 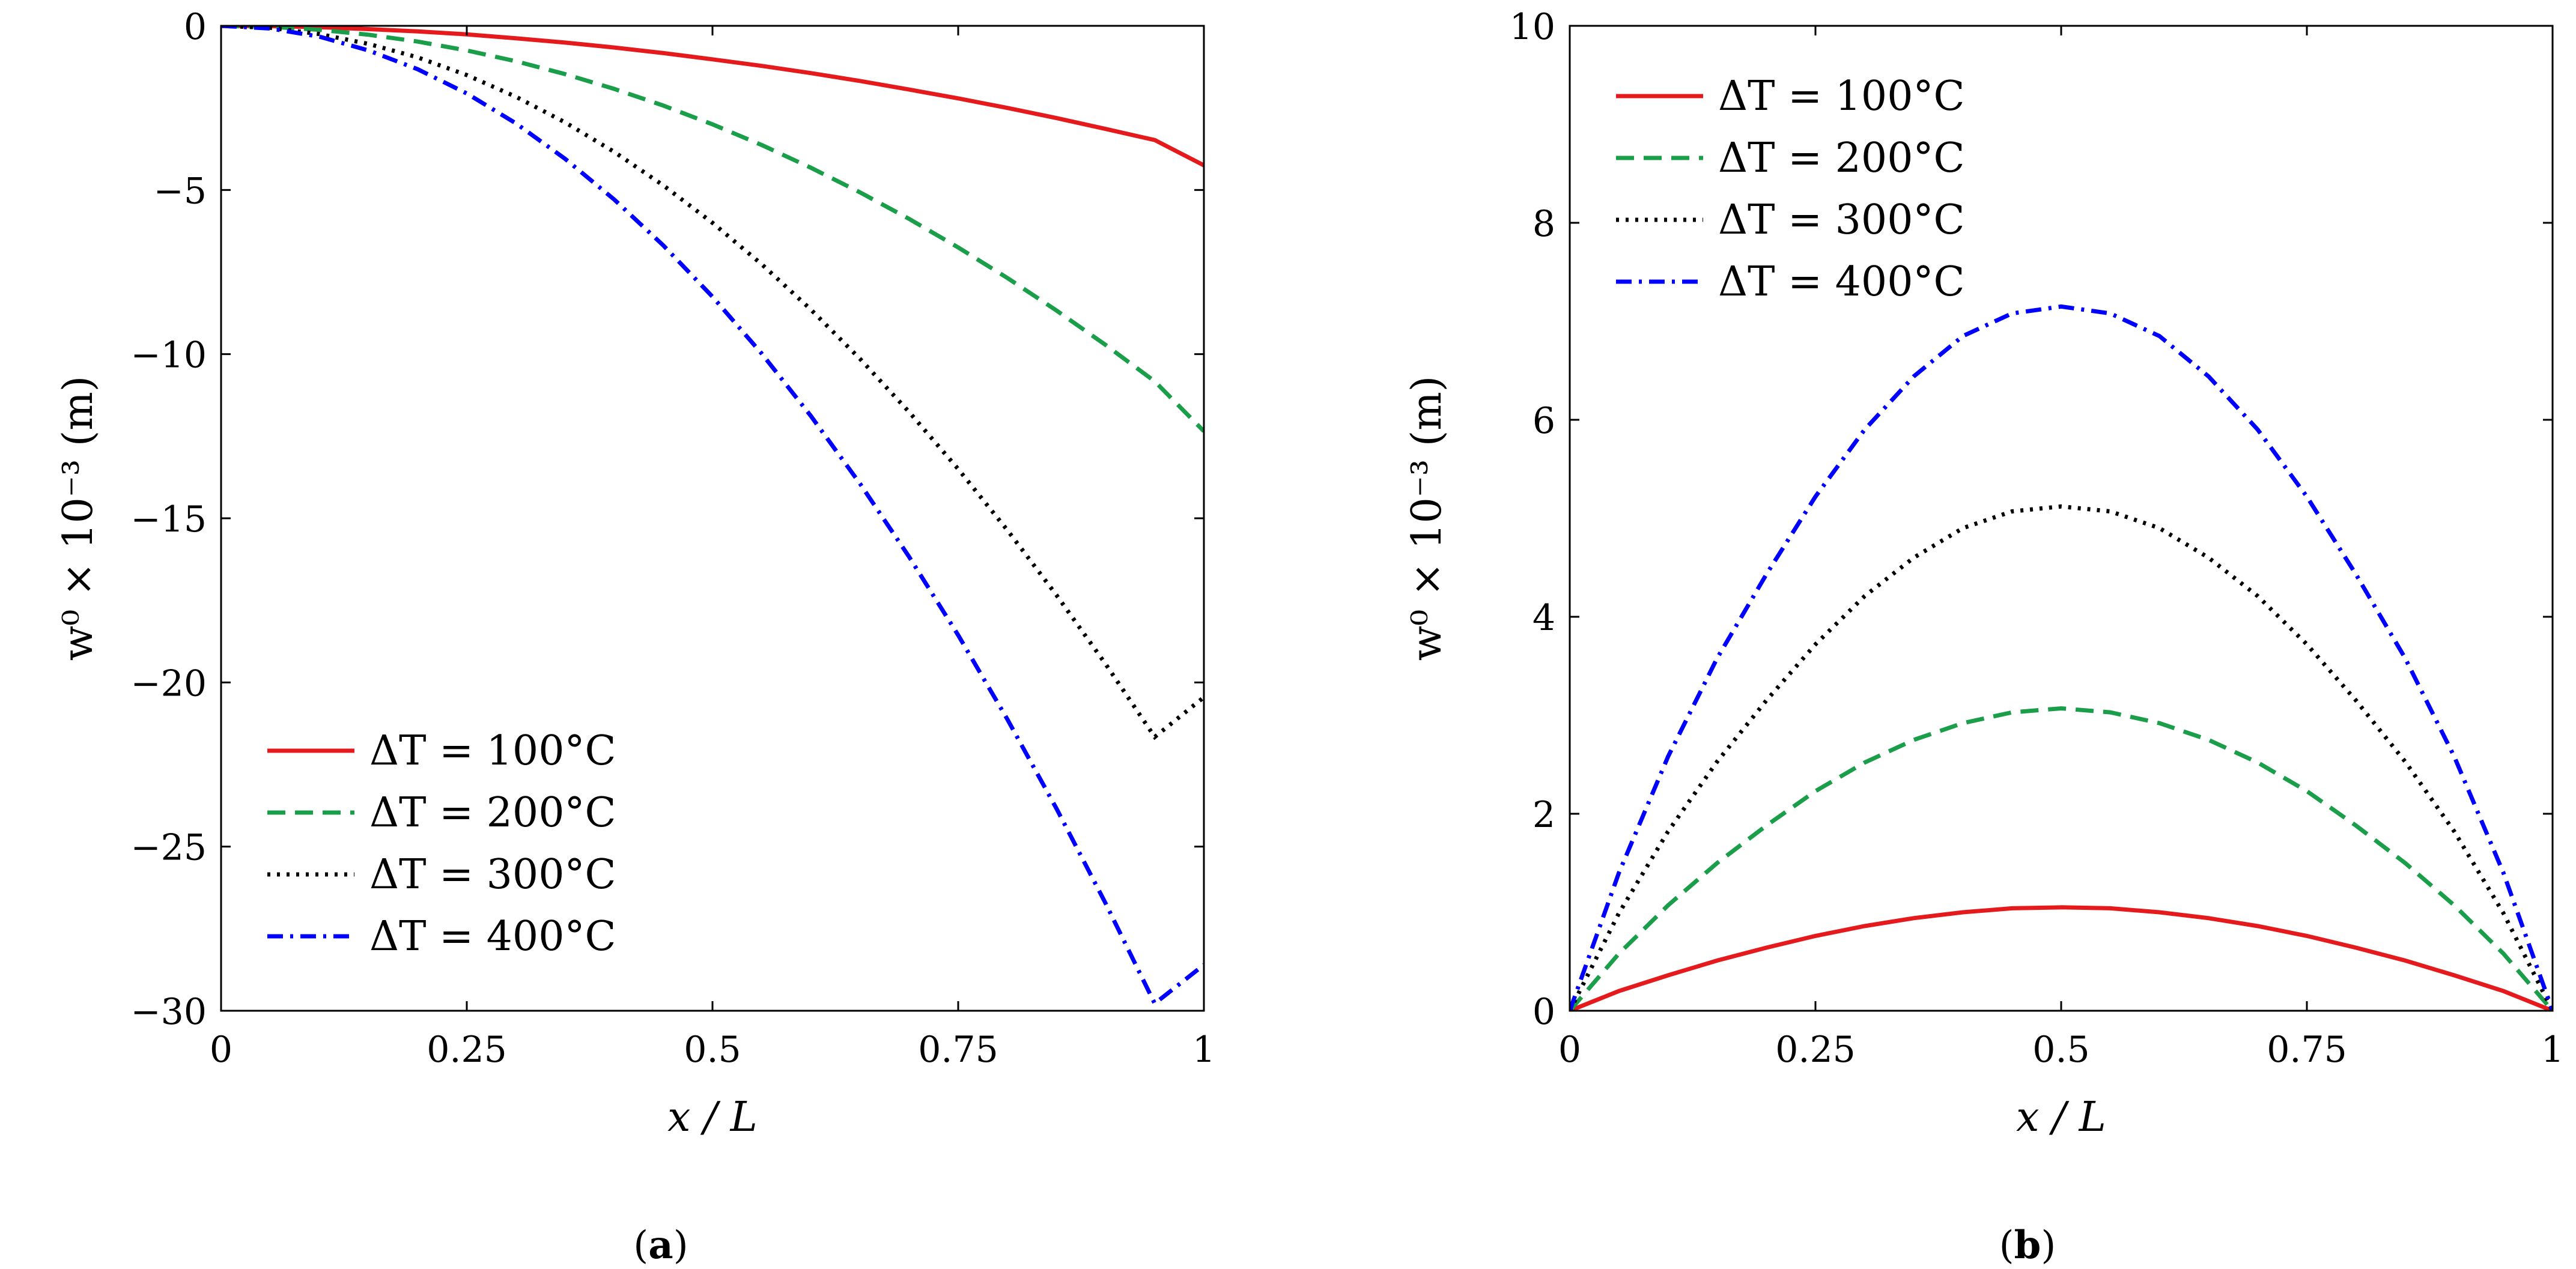 I want to click on y-tick-label: 8, so click(x=1544, y=224).